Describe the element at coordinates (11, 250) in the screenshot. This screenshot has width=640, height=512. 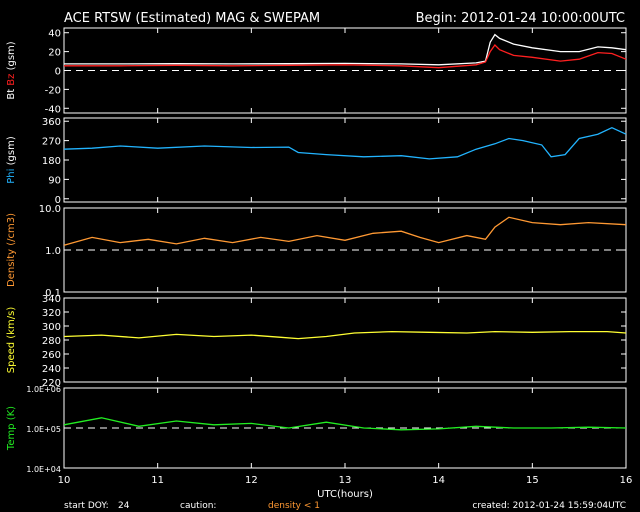
I see `y-axis-label-2: Density (/cm3)` at that location.